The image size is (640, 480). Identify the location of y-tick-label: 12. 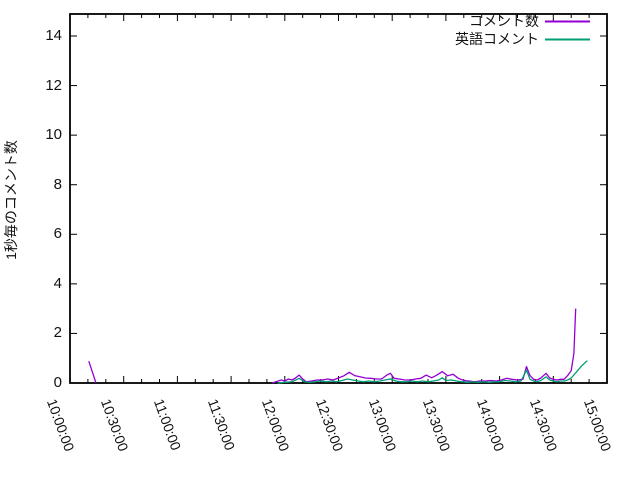
(53, 85).